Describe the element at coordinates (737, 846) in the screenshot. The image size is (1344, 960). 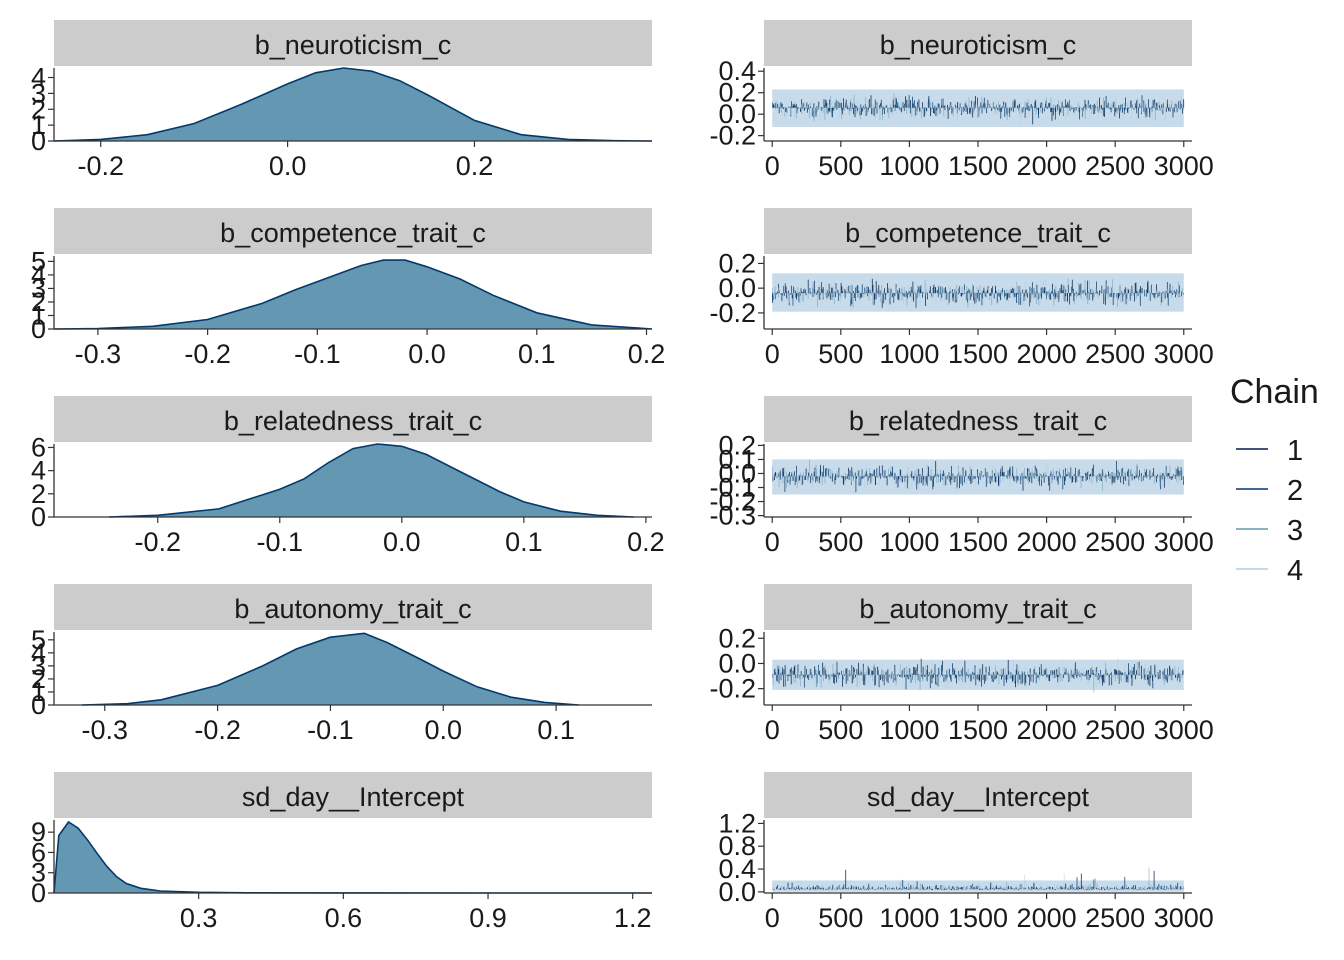
I see `y-tick-label: 0.8` at that location.